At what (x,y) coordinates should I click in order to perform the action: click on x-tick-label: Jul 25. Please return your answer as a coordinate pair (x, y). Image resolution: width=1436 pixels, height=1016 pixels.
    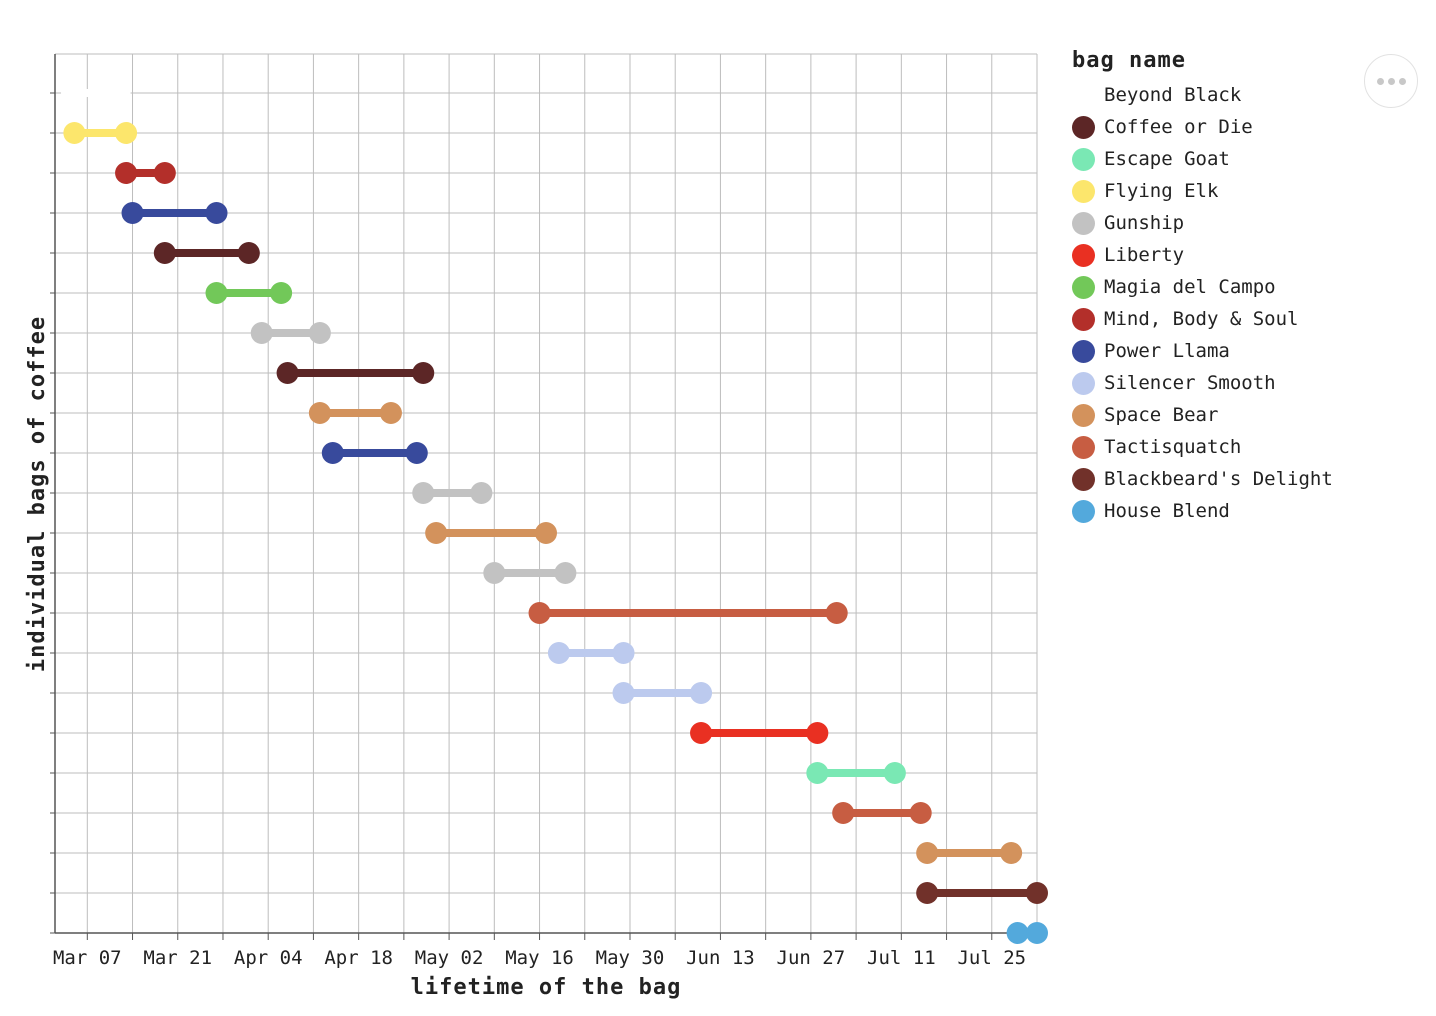
    Looking at the image, I should click on (991, 958).